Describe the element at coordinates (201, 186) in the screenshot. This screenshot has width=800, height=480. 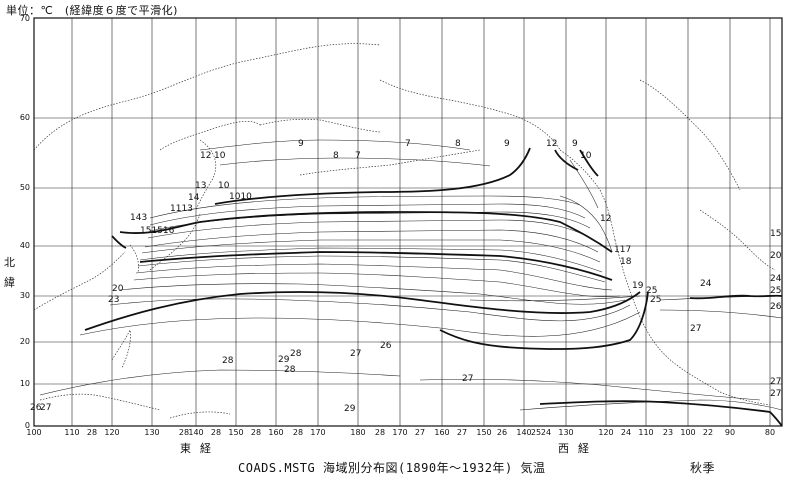
I see `isotherm-label: 13` at that location.